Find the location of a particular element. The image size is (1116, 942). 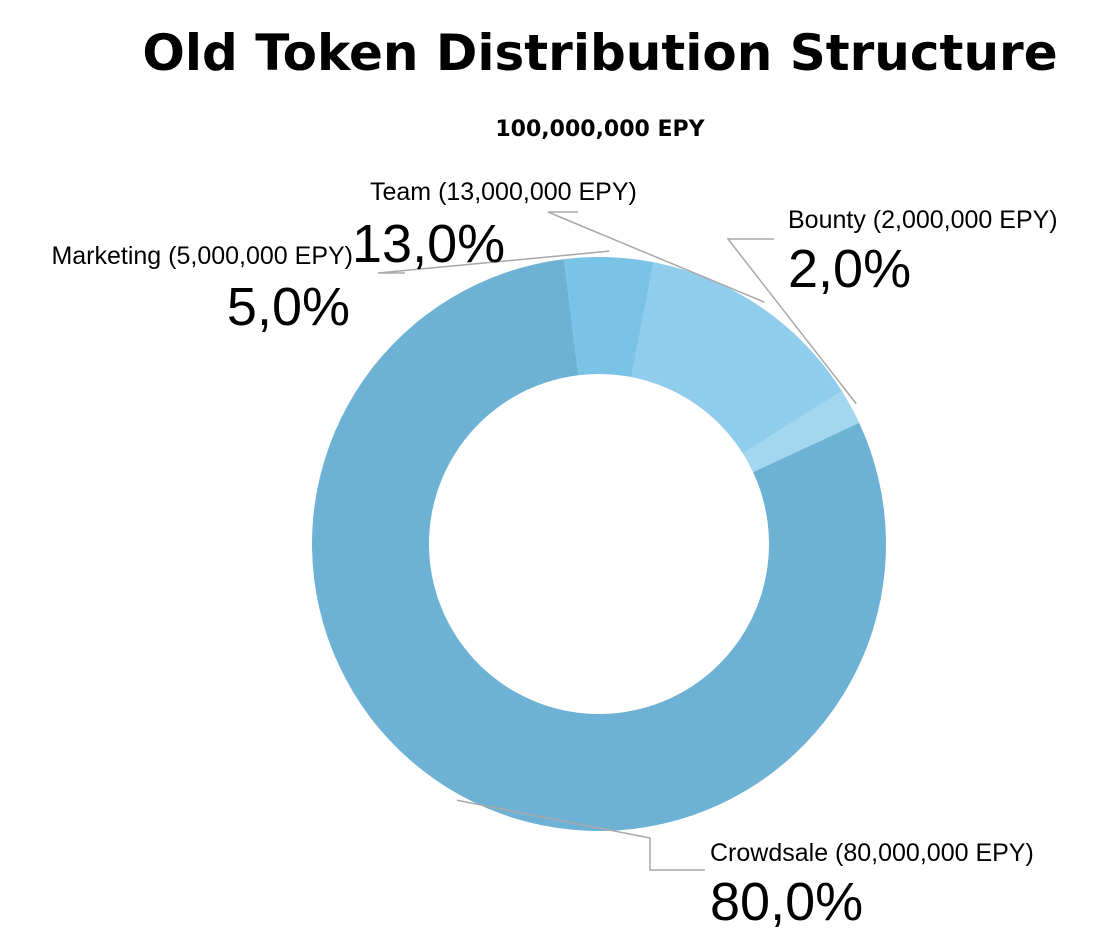

chart-subtitle: 100,000,000 EPY is located at coordinates (600, 129).